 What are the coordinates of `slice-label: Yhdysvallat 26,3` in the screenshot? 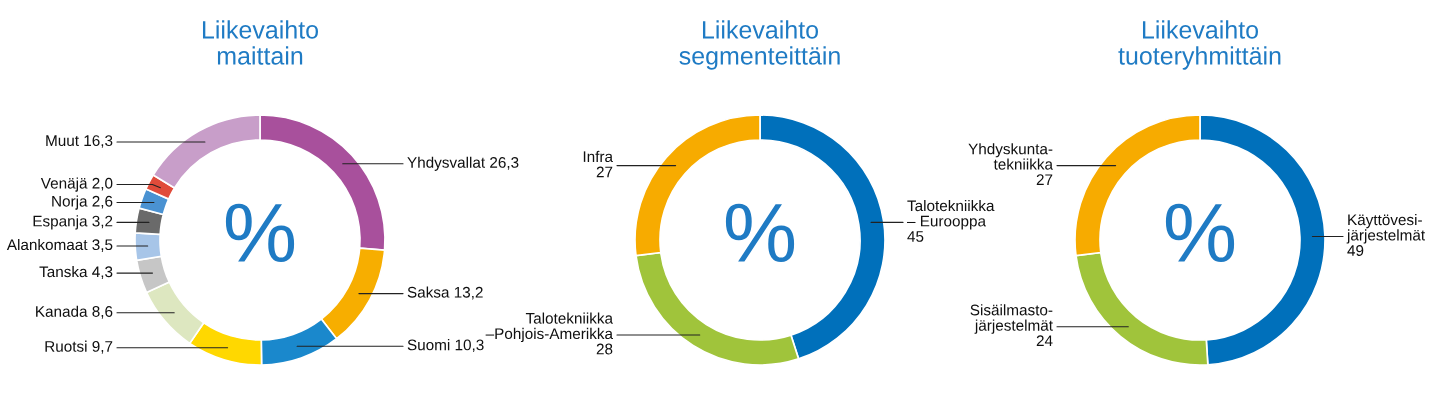 It's located at (463, 163).